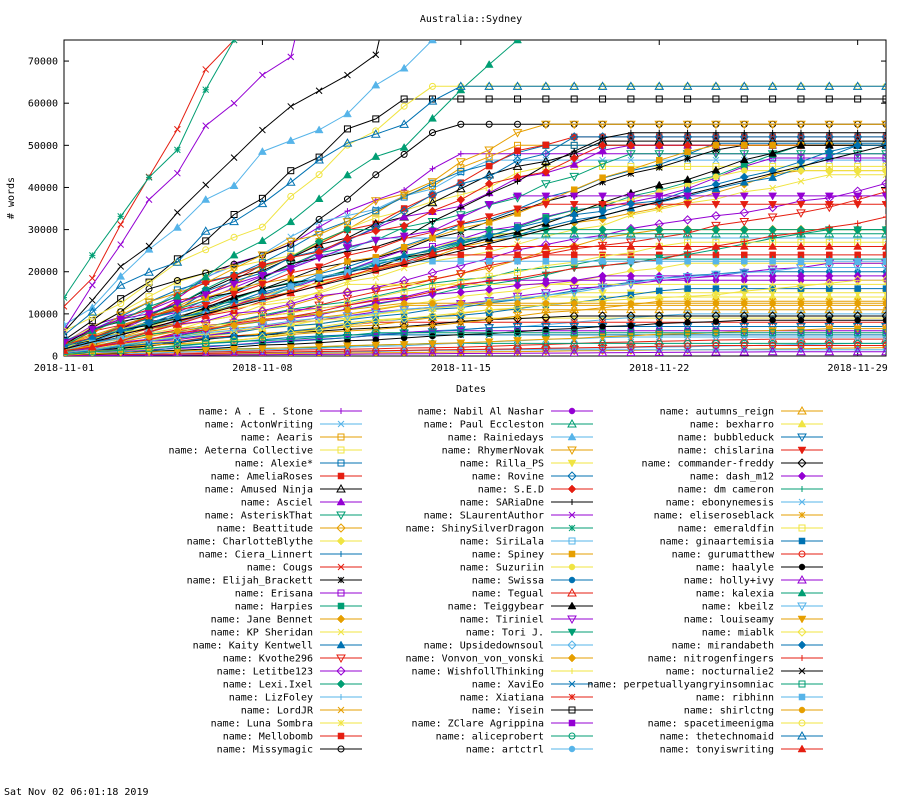  What do you see at coordinates (508, 685) in the screenshot?
I see `legend-label: name: XaviEo` at bounding box center [508, 685].